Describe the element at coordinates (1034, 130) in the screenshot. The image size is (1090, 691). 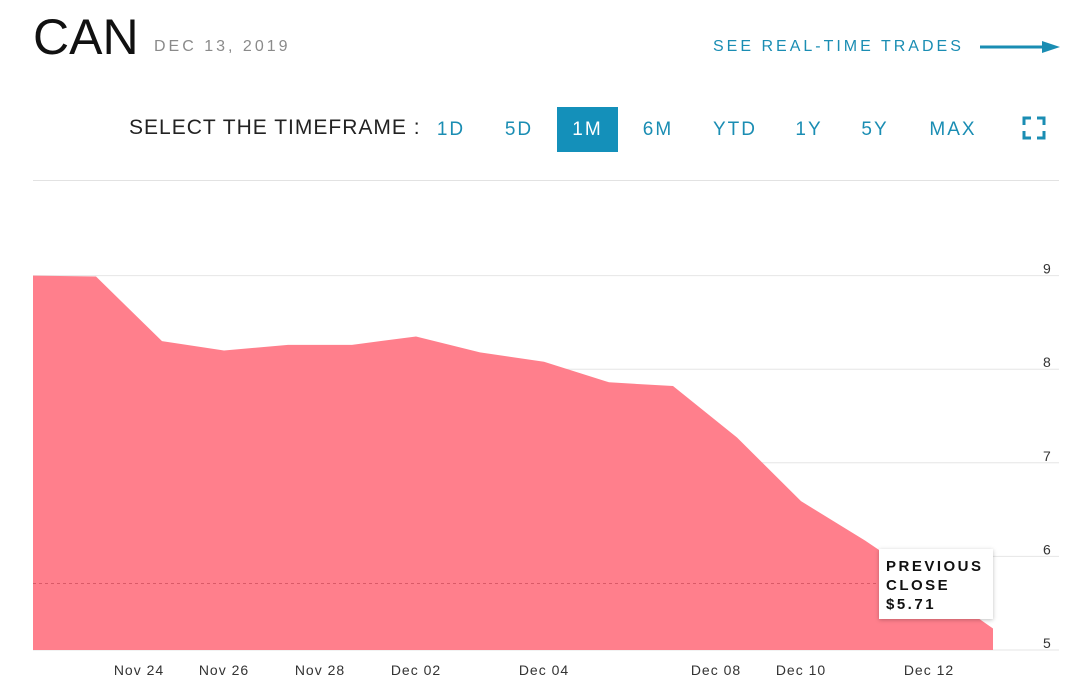
I see `fullscreen-icon` at that location.